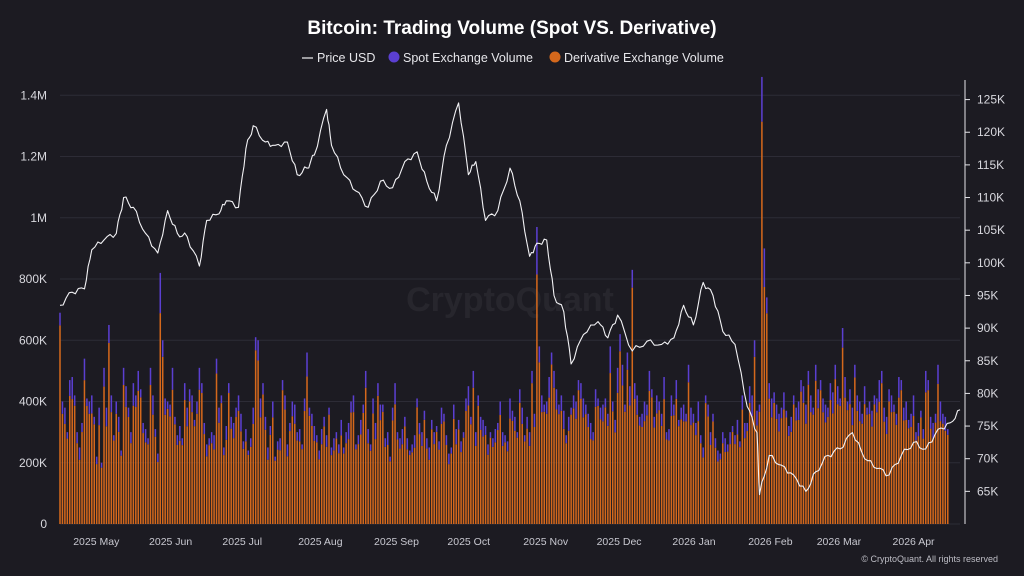  What do you see at coordinates (510, 300) in the screenshot?
I see `watermark: CryptoQuant` at bounding box center [510, 300].